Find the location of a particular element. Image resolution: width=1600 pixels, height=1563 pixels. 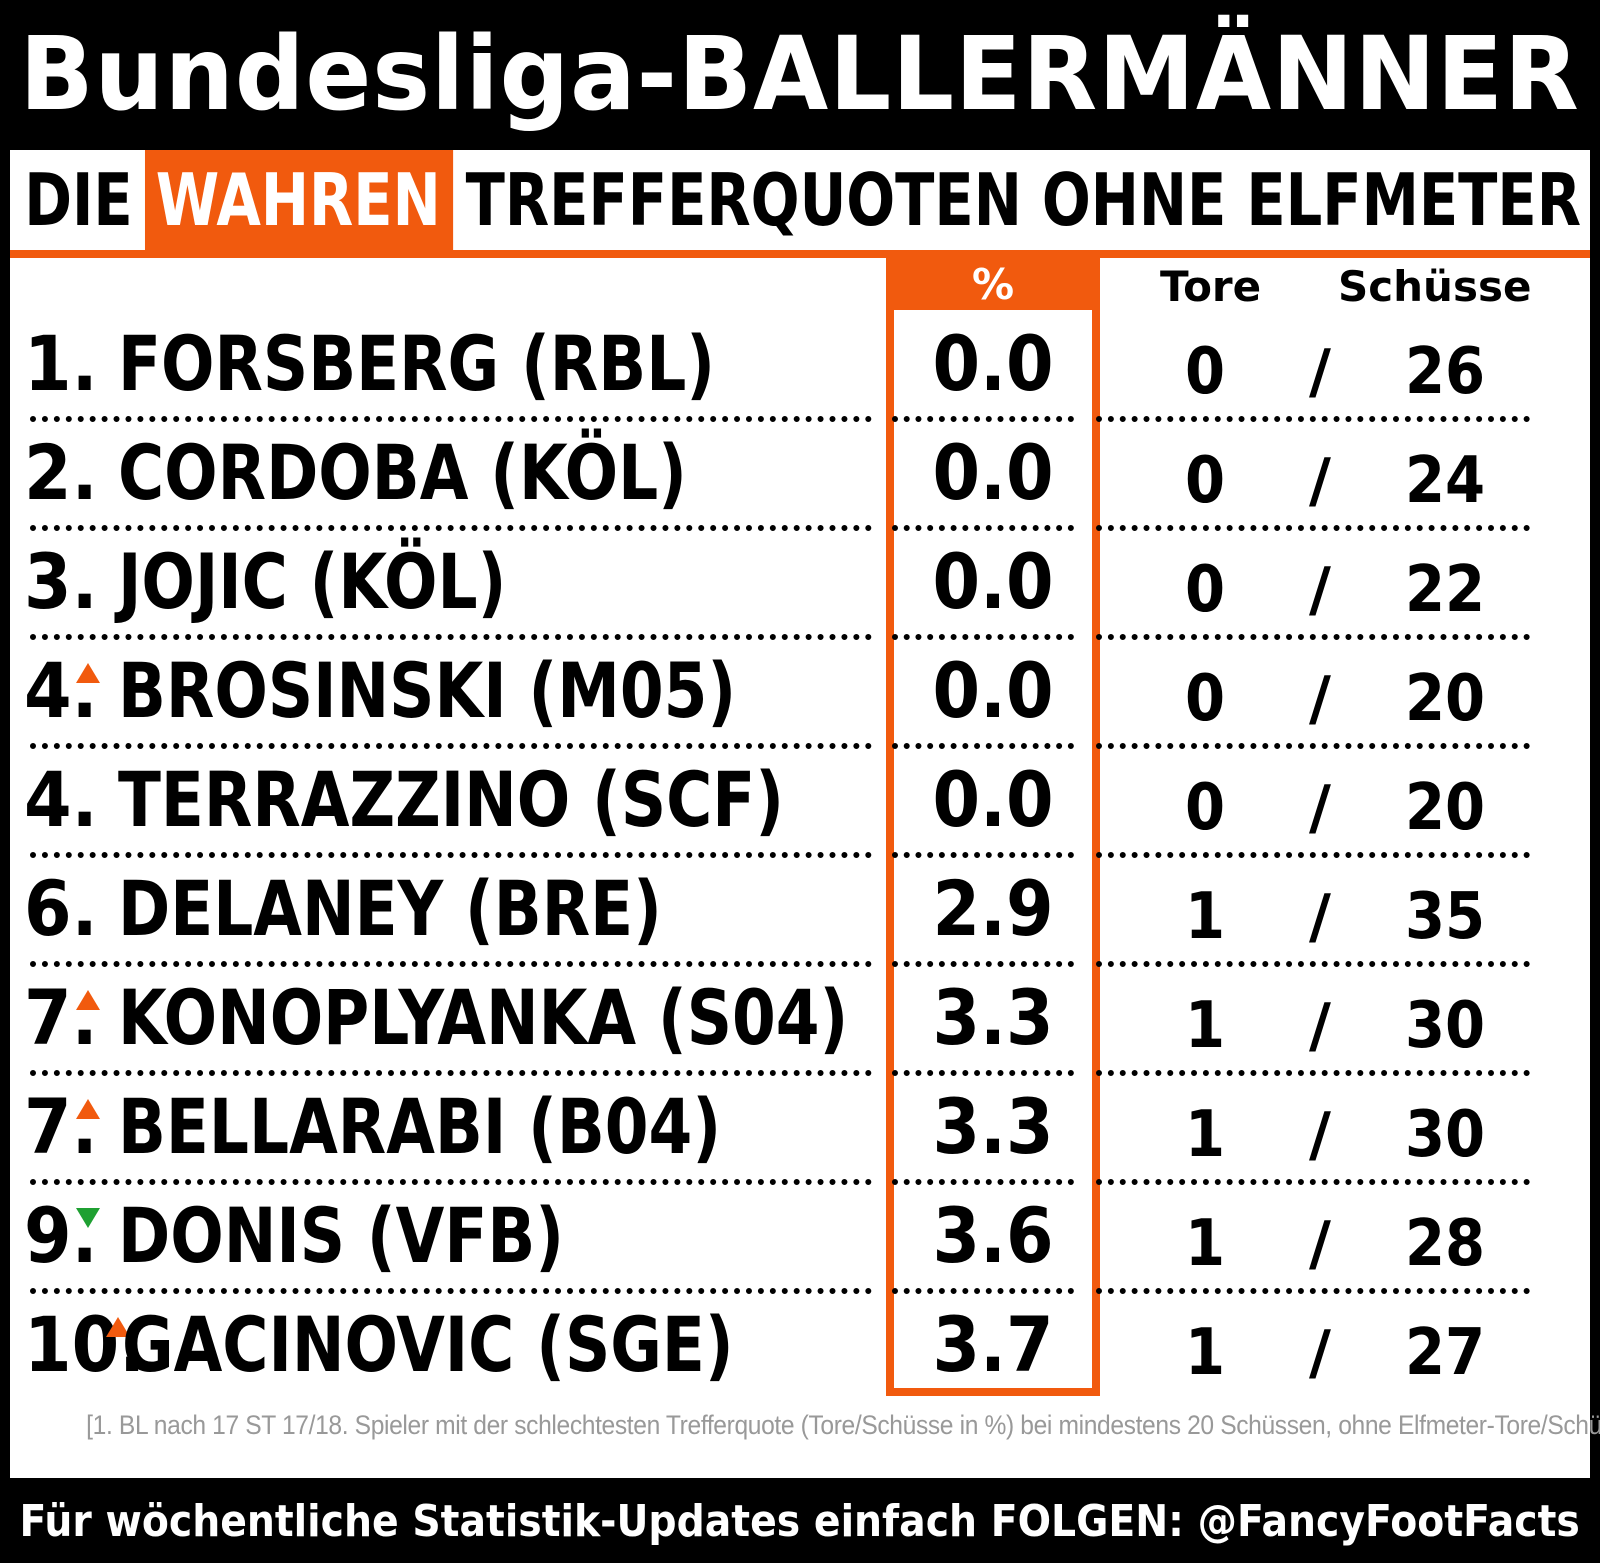

rank-label: 2. is located at coordinates (61, 472).